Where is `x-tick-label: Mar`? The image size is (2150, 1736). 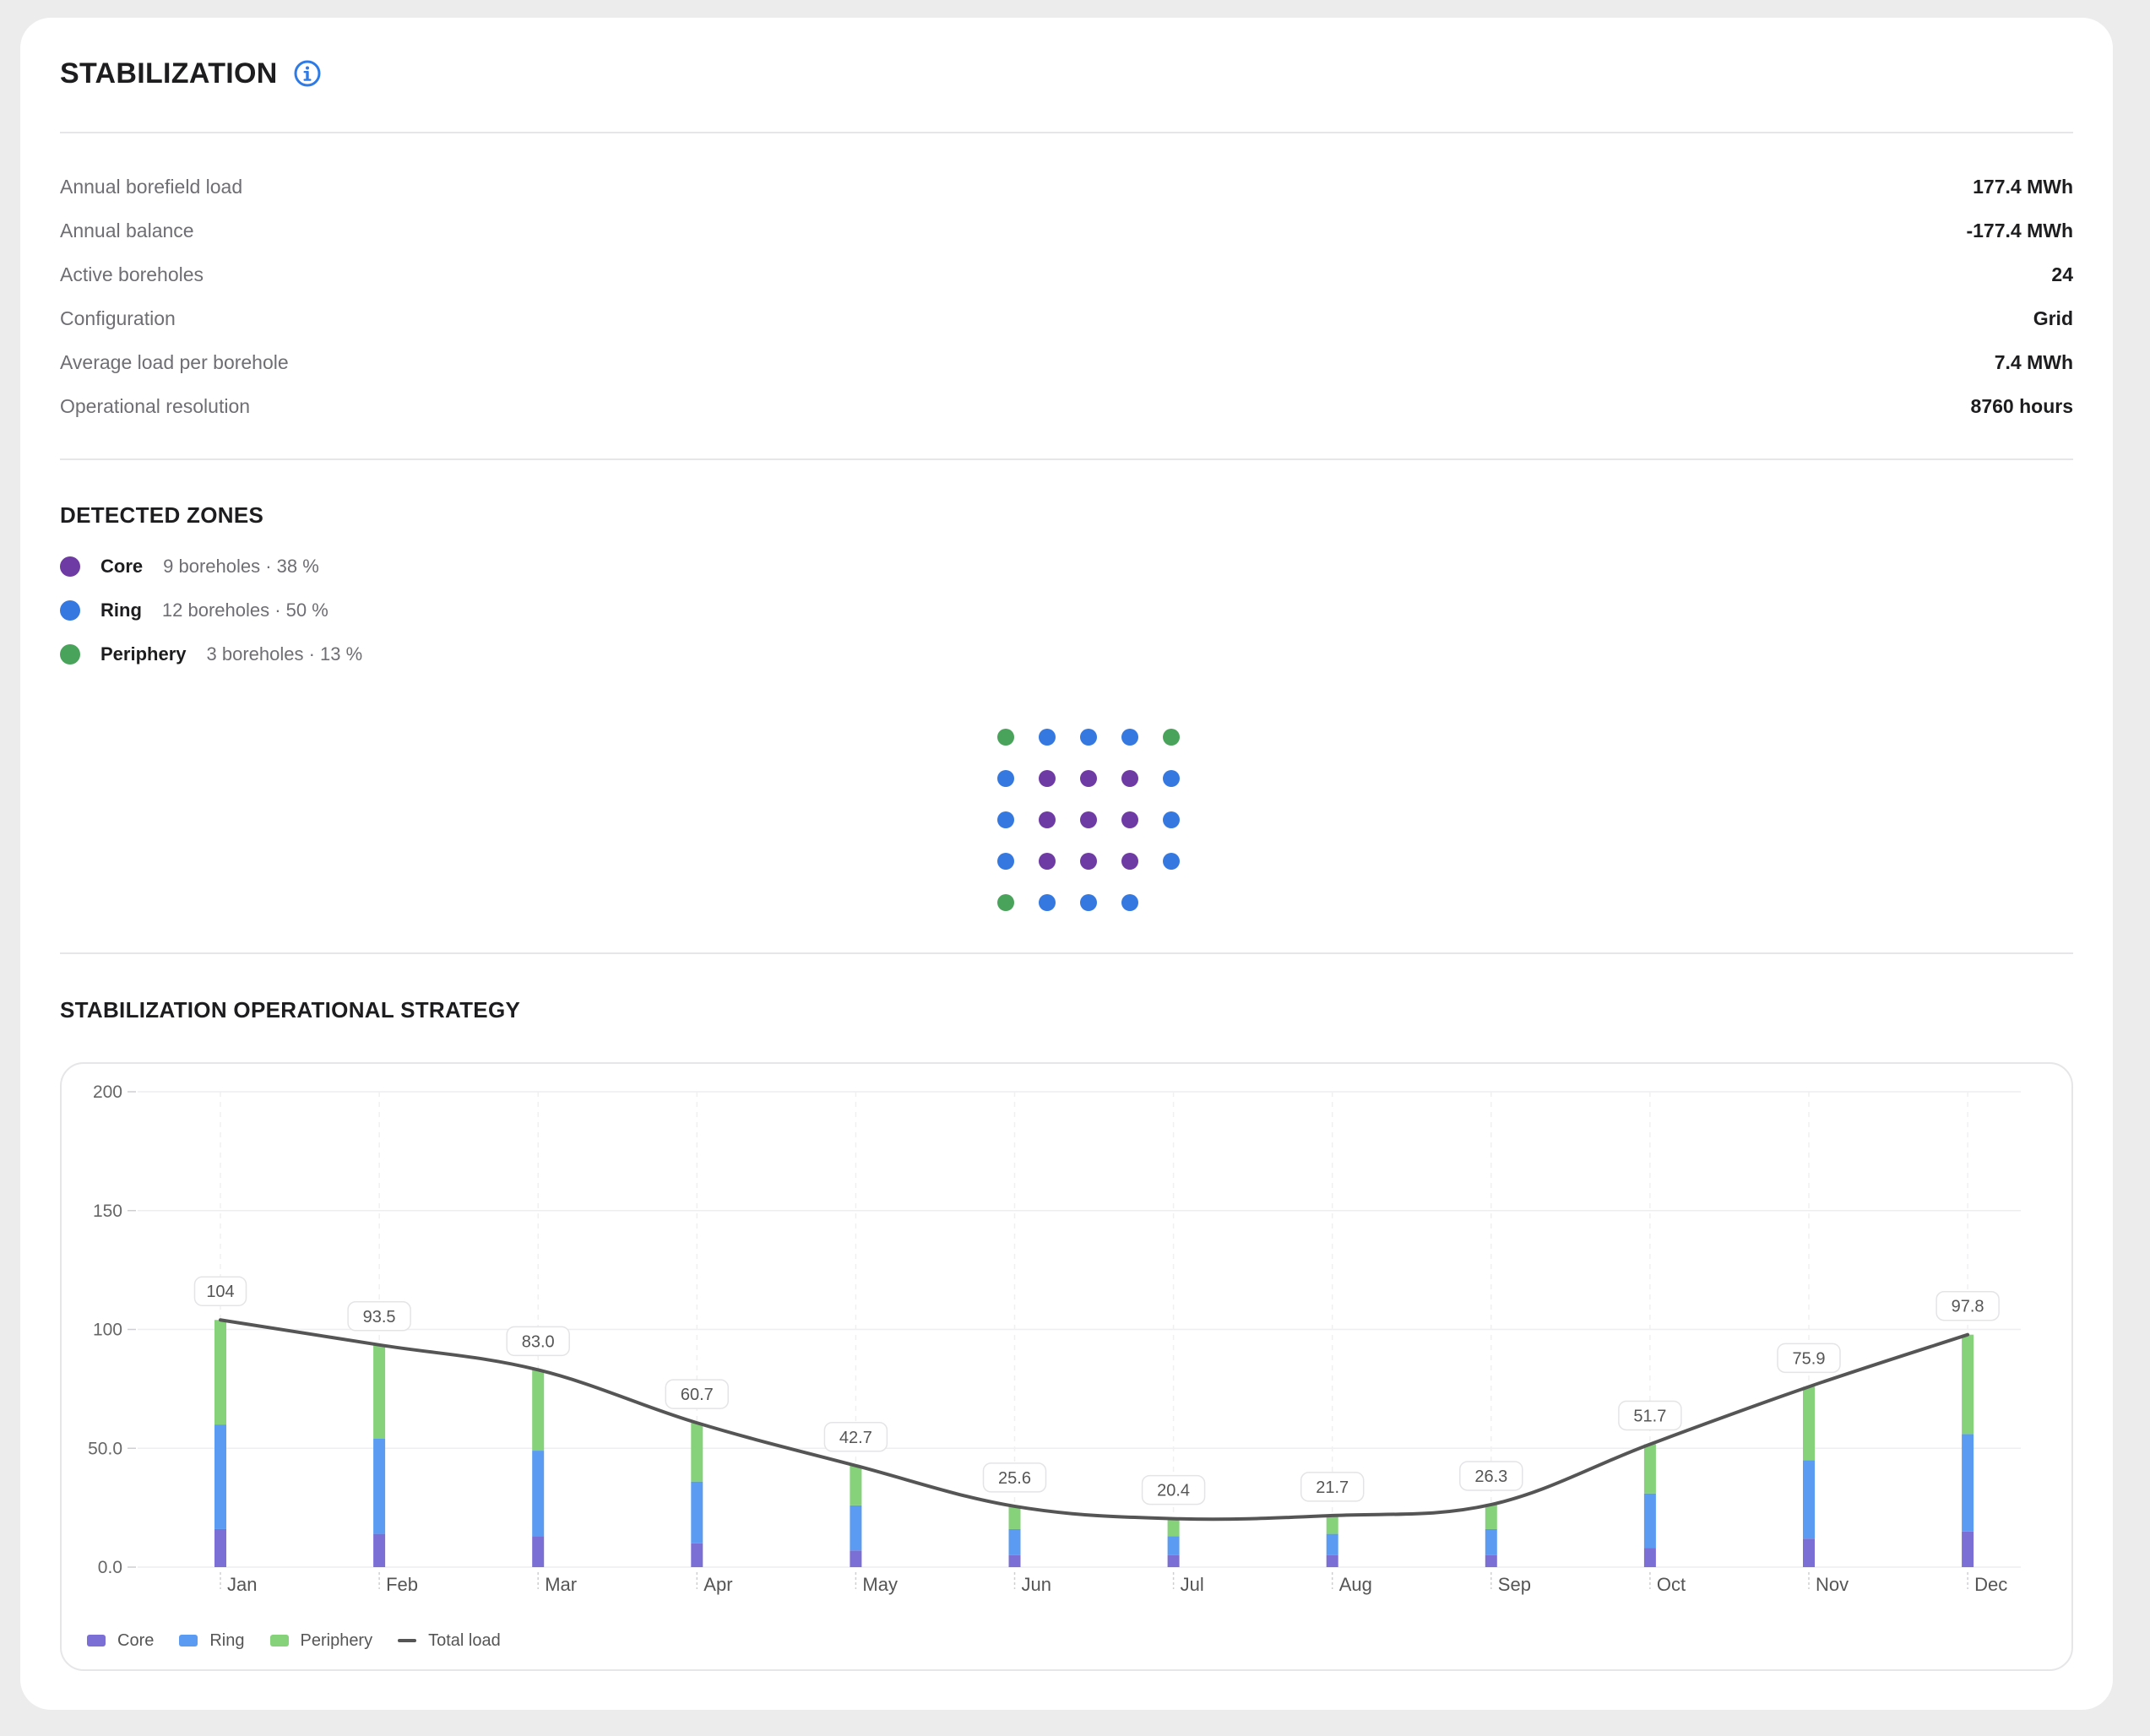 x-tick-label: Mar is located at coordinates (561, 1585).